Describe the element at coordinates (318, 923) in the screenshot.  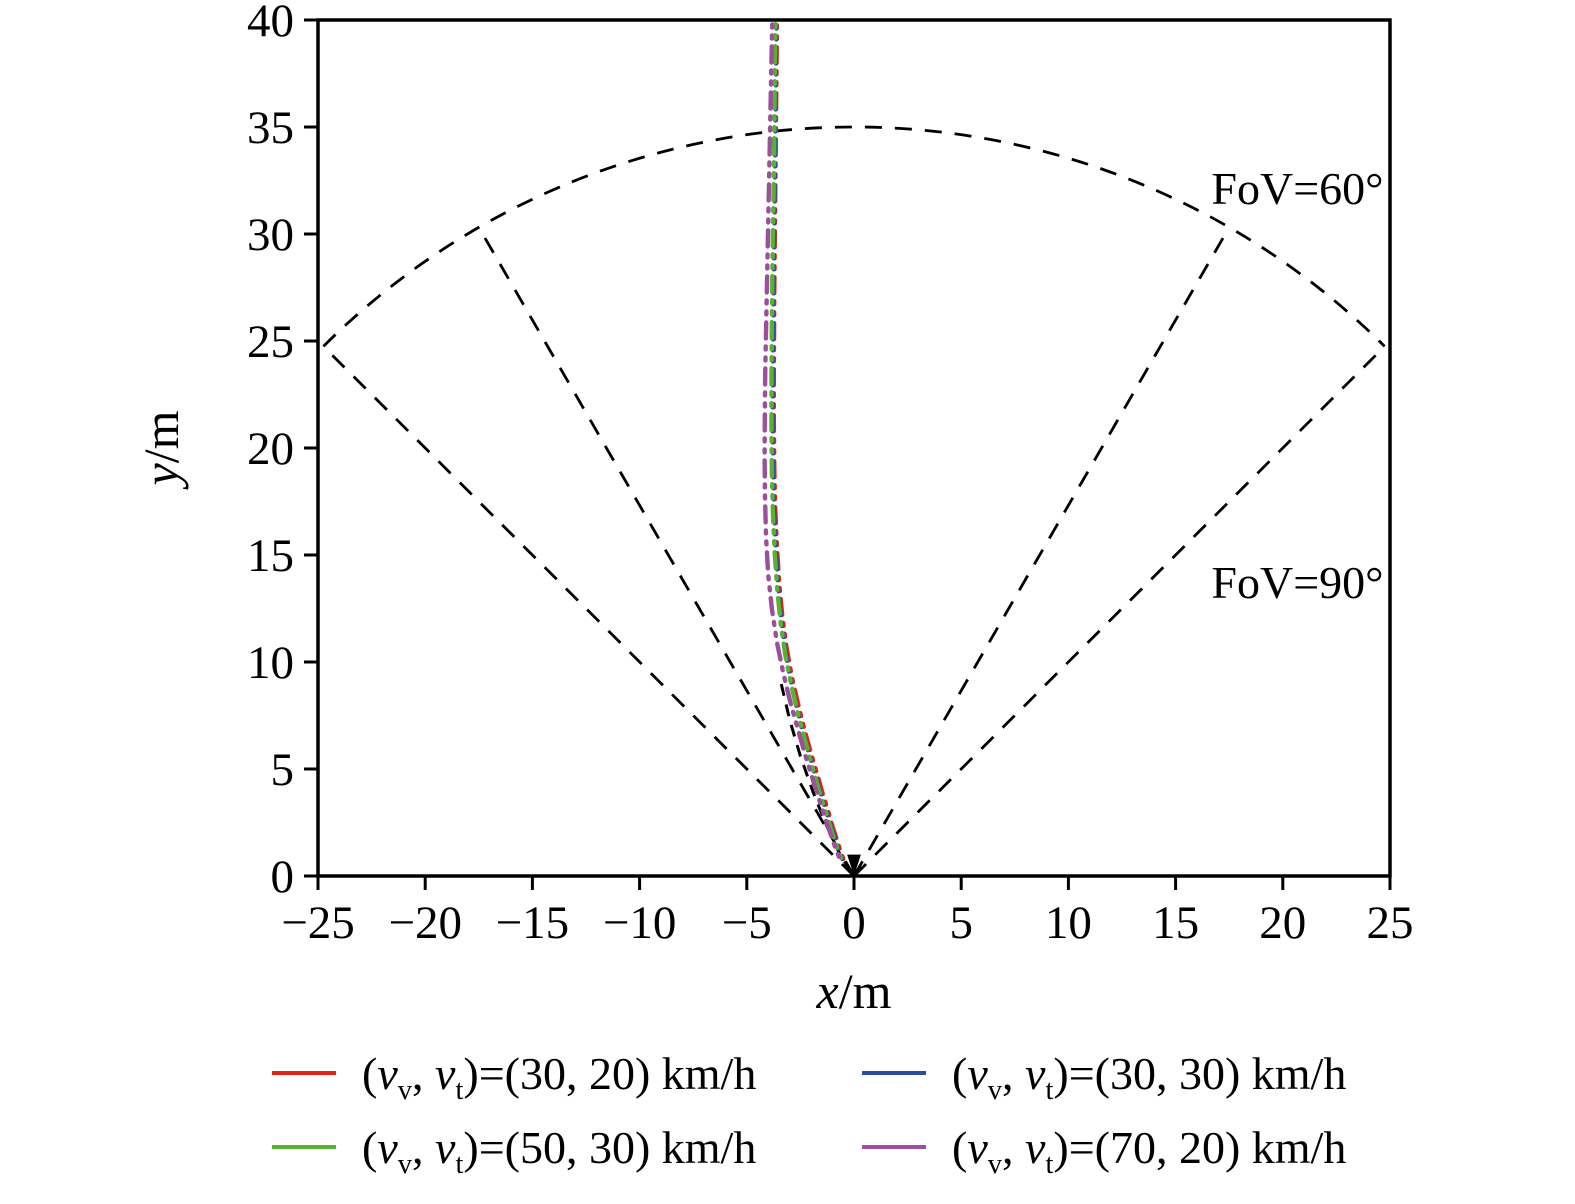
I see `x-tick-label: −25` at that location.